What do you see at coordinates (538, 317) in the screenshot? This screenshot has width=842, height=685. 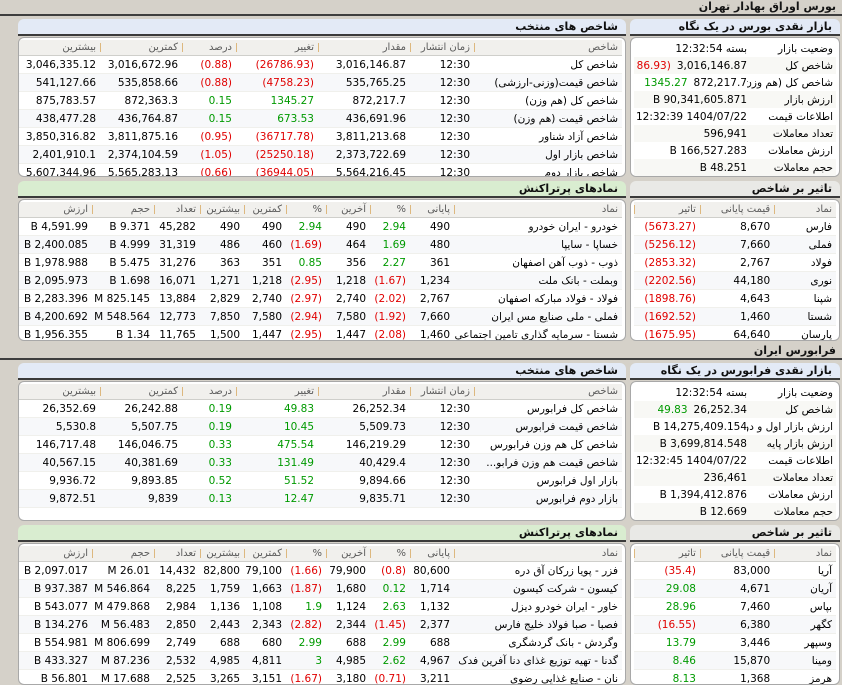 I see `symbol-cell: فملی - ملی صنایع مس ایران` at bounding box center [538, 317].